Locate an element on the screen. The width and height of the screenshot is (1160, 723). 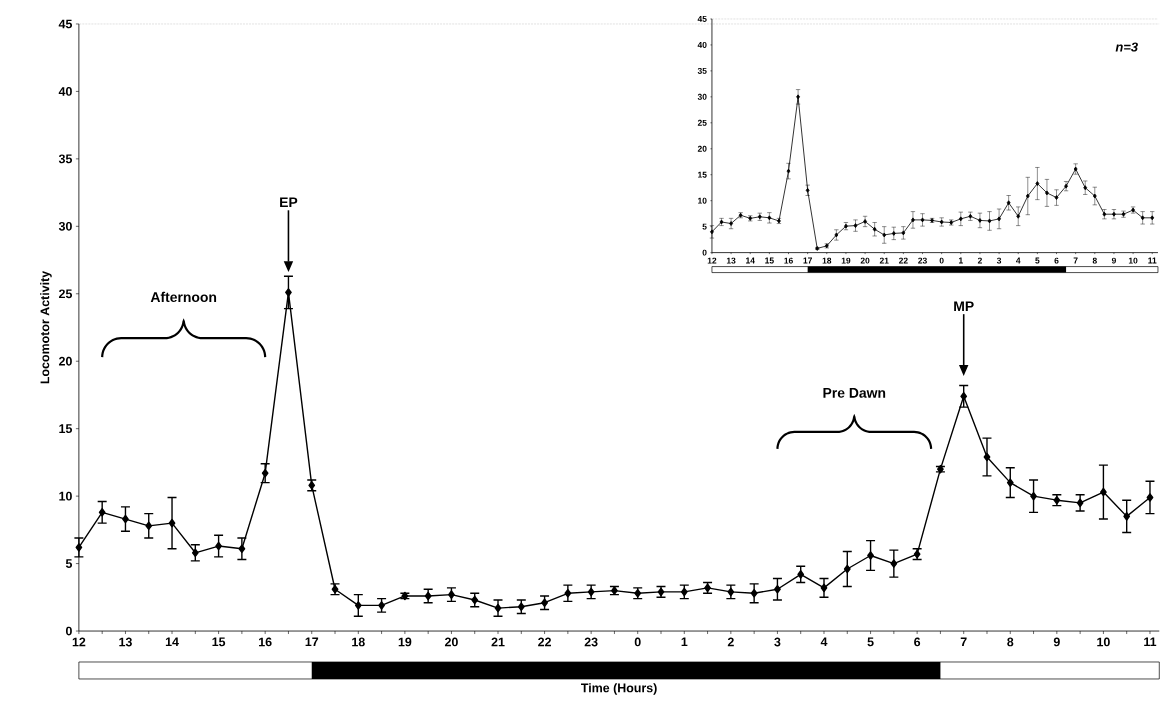
x-tick-label: 7 is located at coordinates (1075, 260).